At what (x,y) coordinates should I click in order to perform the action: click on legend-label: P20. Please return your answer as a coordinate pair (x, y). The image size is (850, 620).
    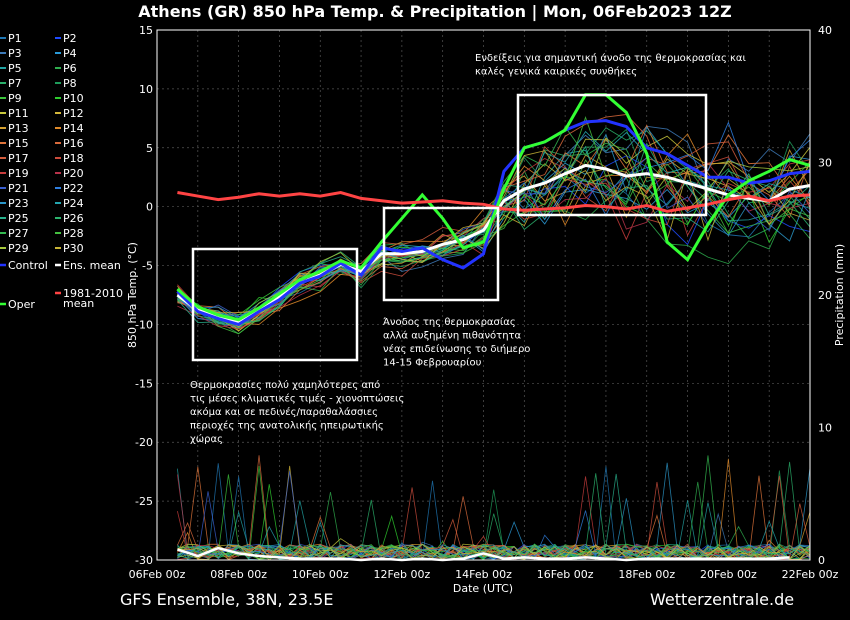
    Looking at the image, I should click on (73, 173).